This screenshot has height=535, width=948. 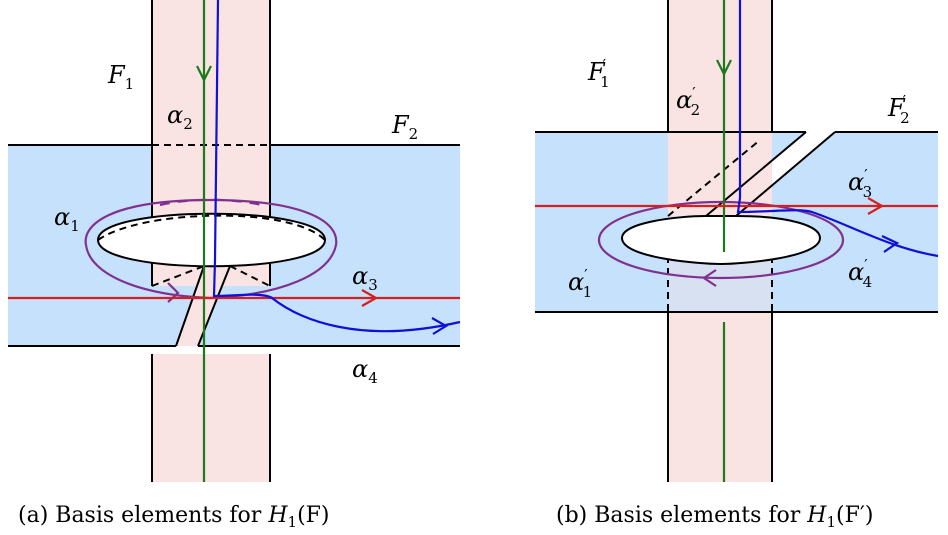 What do you see at coordinates (714, 517) in the screenshot?
I see `caption-b: (b) Basis elements for H1(F′)` at bounding box center [714, 517].